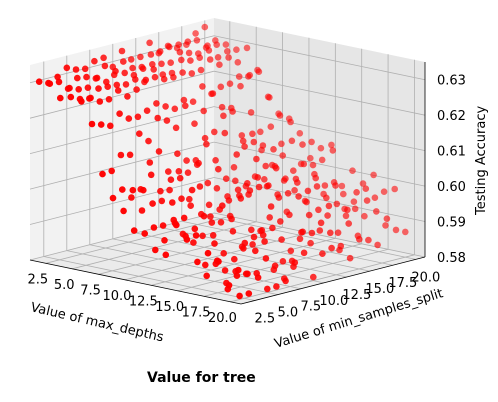 The height and width of the screenshot is (402, 498). Describe the element at coordinates (451, 116) in the screenshot. I see `z-tick-label: 0.62` at that location.